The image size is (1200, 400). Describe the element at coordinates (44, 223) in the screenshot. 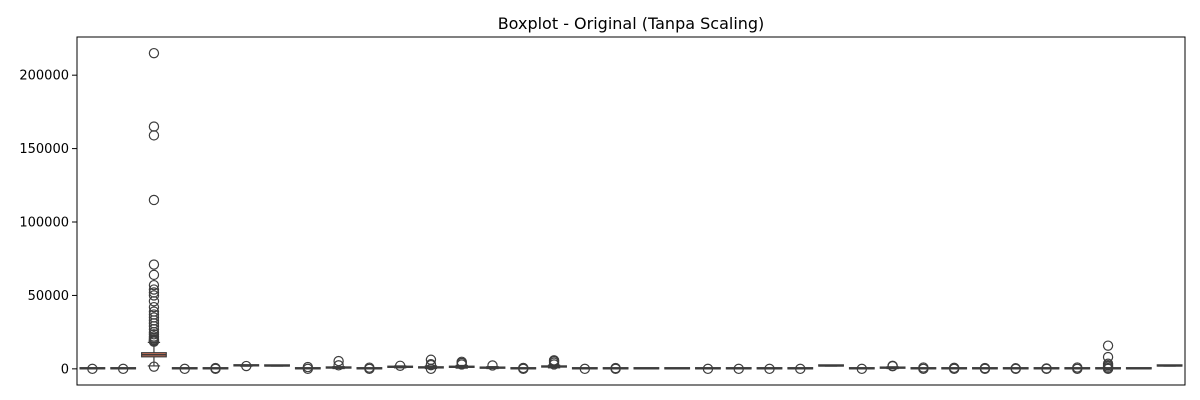

I see `y-tick-label: 100000` at that location.